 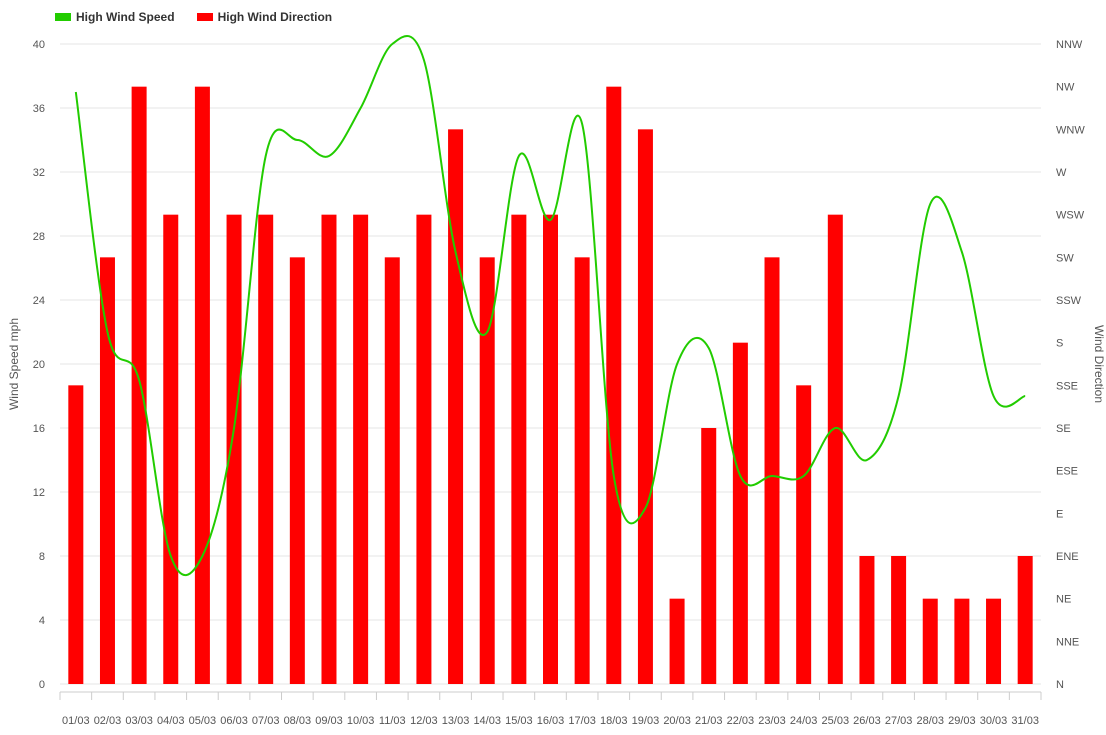 What do you see at coordinates (456, 721) in the screenshot?
I see `x-tick-label: 13/03` at bounding box center [456, 721].